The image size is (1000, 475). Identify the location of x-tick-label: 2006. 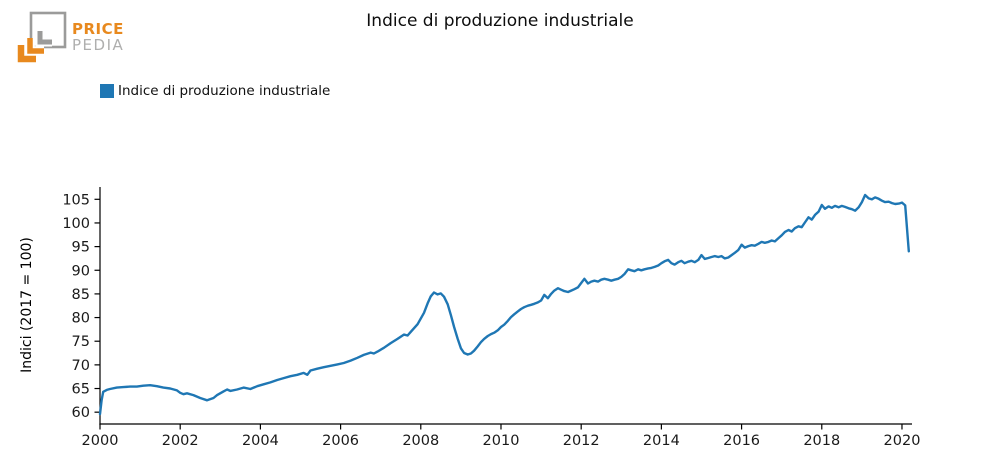
(340, 441).